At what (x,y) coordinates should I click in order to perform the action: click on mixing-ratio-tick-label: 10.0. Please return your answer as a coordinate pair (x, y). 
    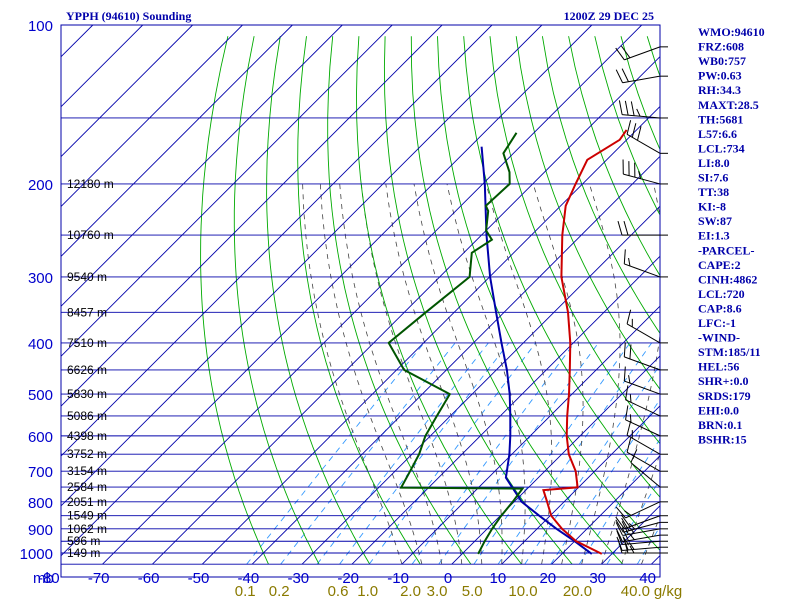
    Looking at the image, I should click on (522, 591).